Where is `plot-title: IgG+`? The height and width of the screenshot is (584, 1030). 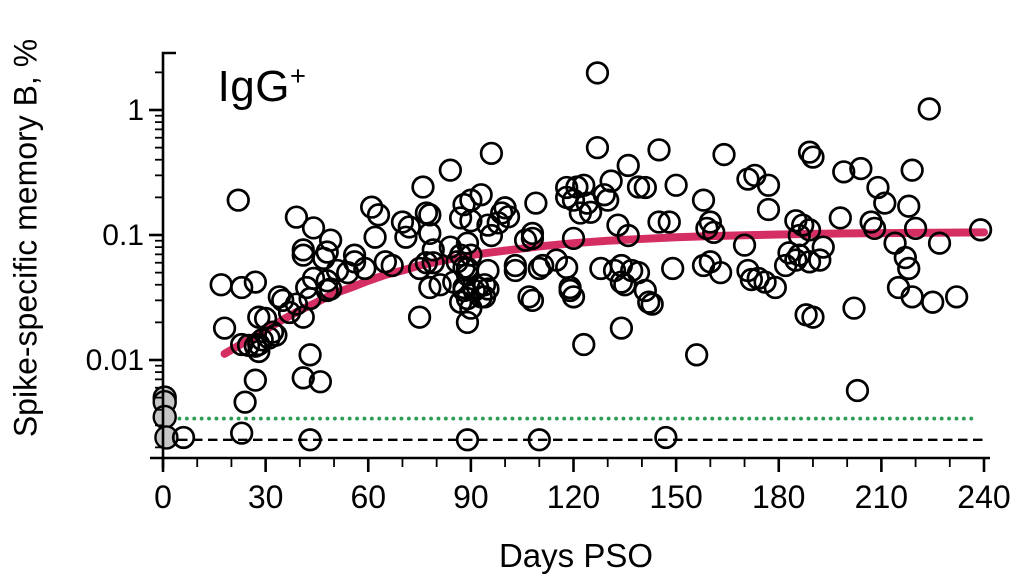
plot-title: IgG+ is located at coordinates (262, 86).